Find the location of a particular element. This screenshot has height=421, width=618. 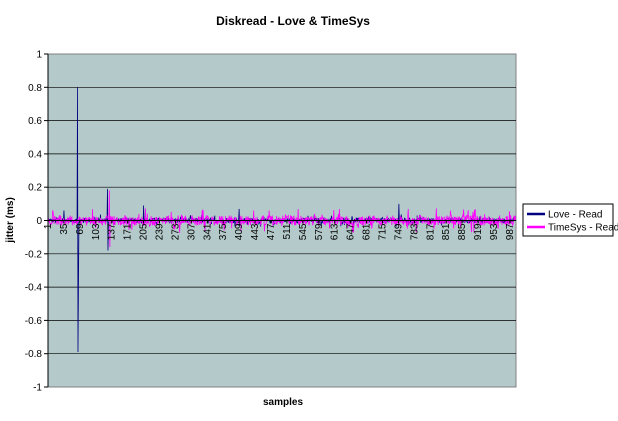

x-tick-label: 69 is located at coordinates (80, 229).